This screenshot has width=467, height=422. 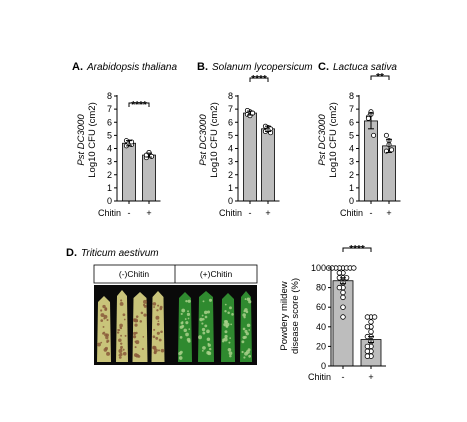 What do you see at coordinates (351, 96) in the screenshot?
I see `panel-c-y-tick-label-8: 8` at bounding box center [351, 96].